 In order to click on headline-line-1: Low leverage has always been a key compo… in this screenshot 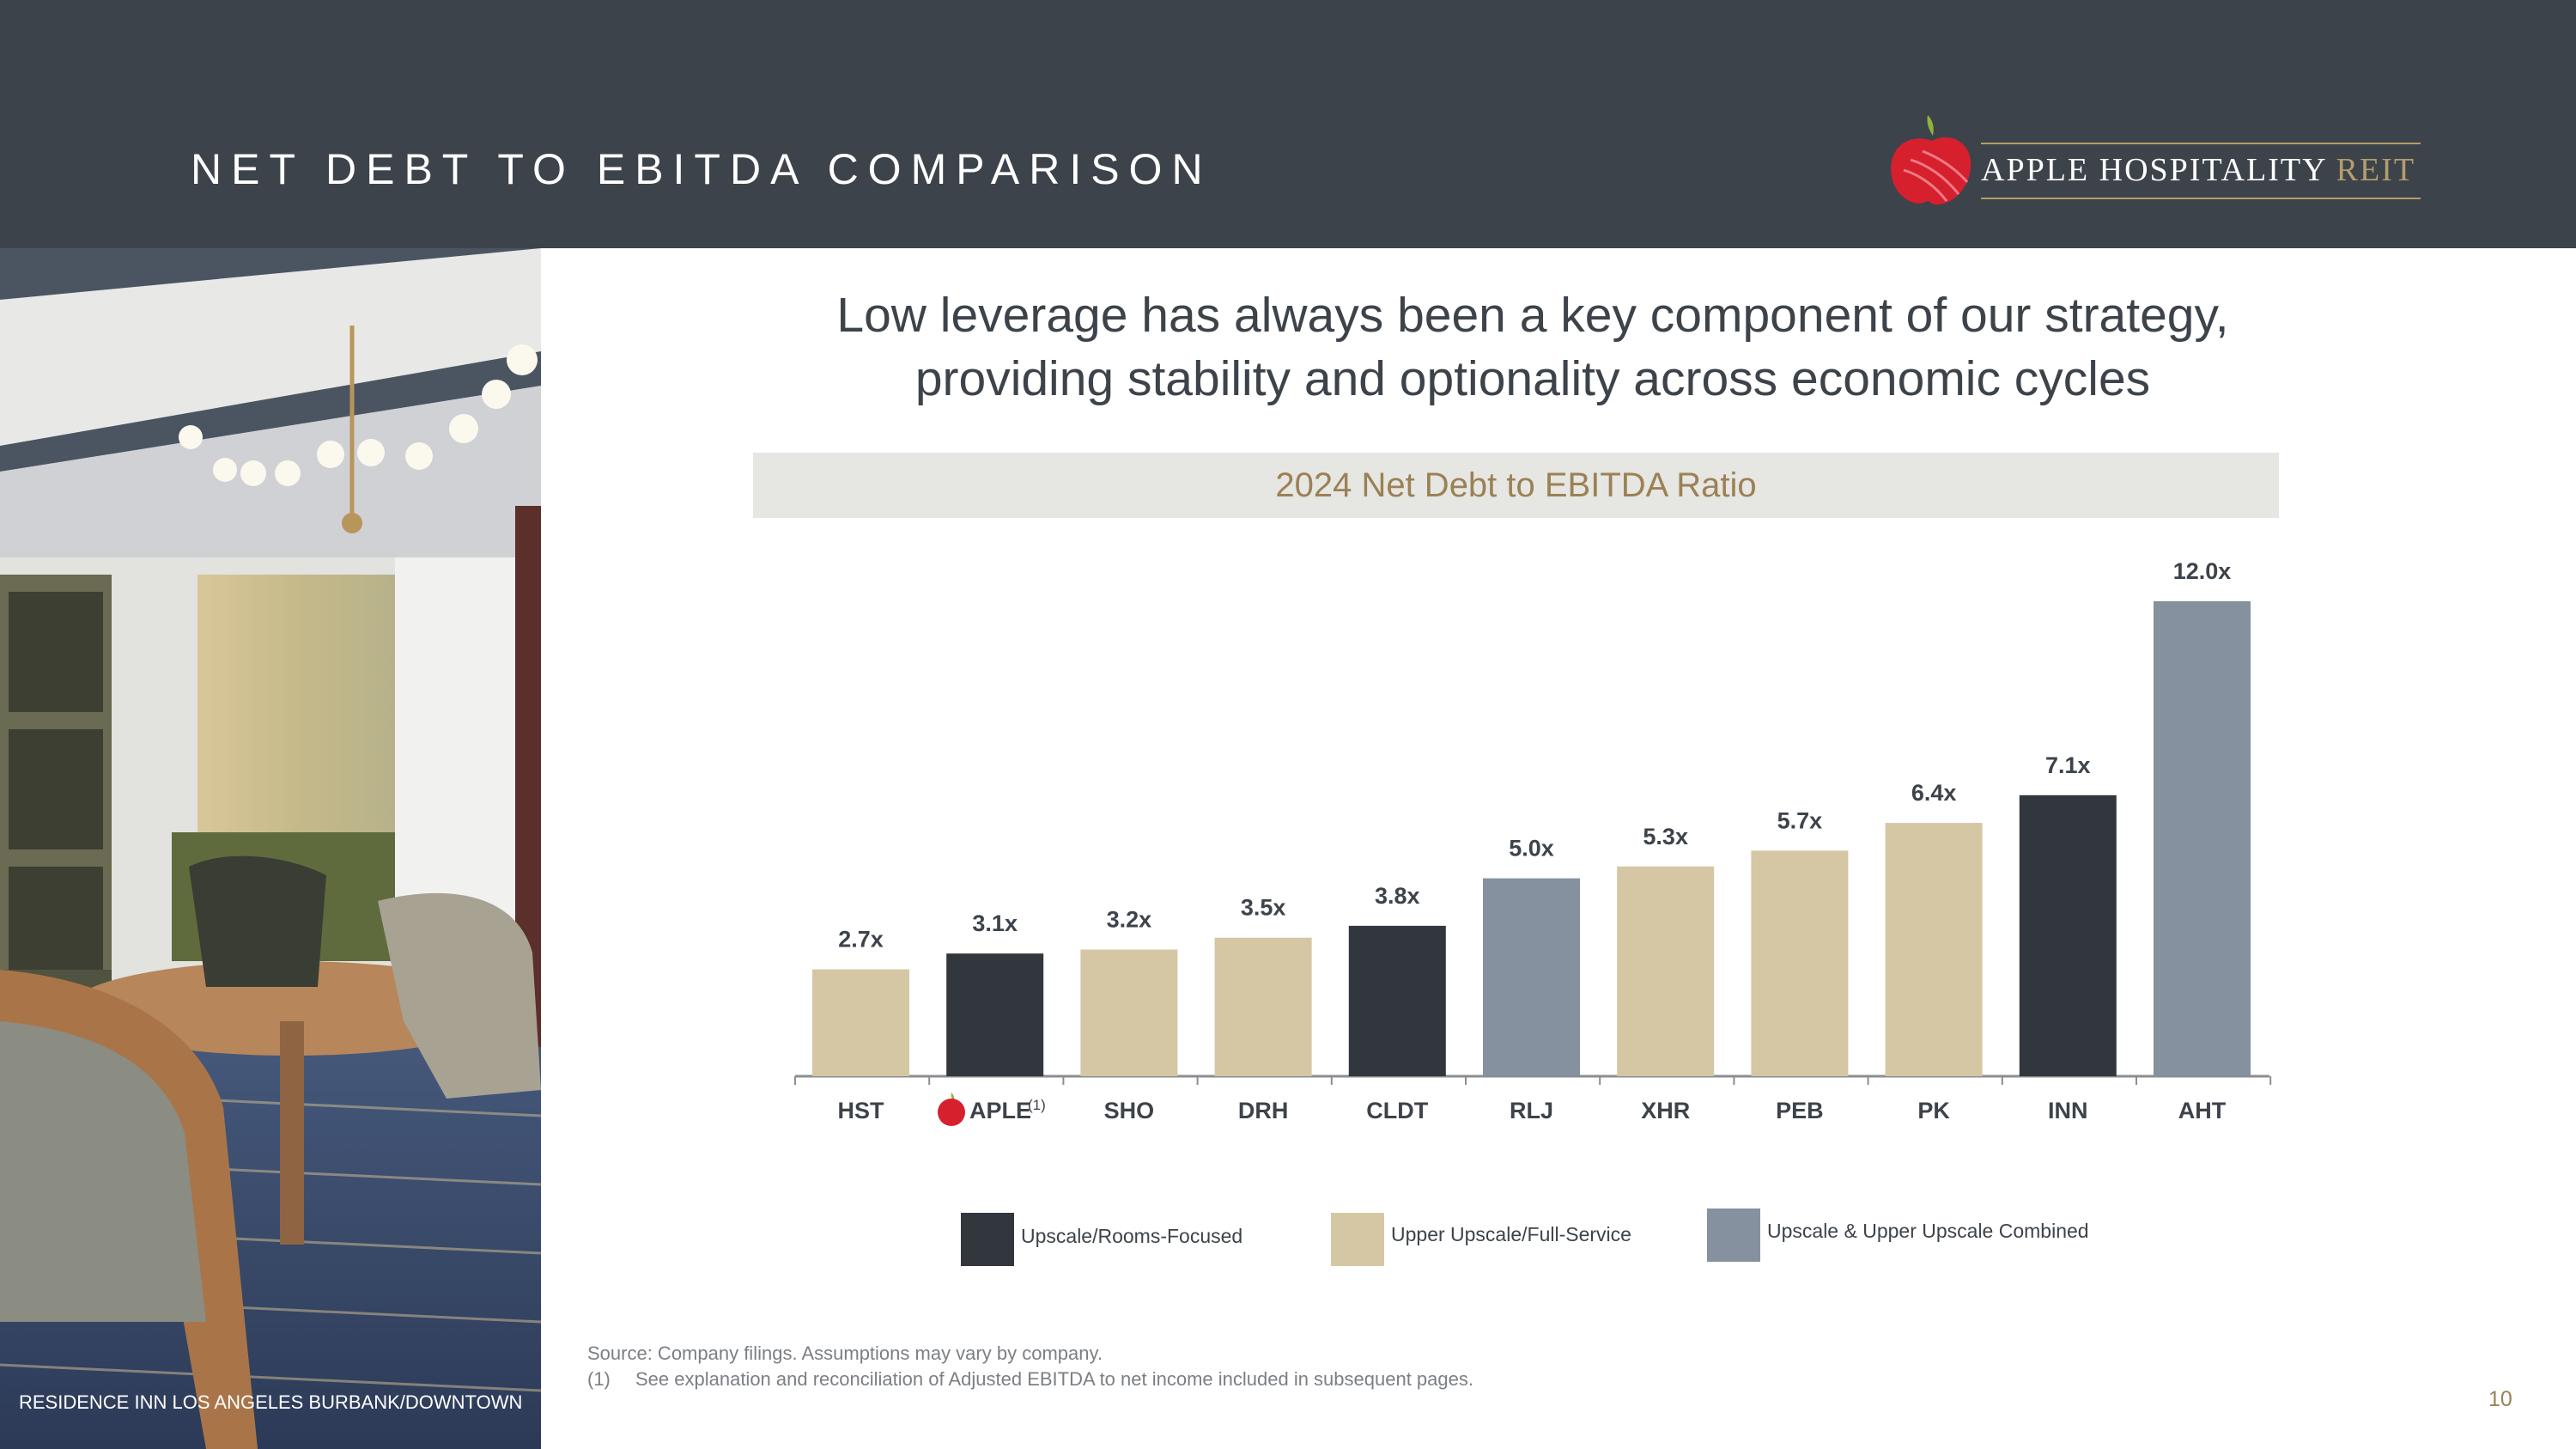, I will do `click(1532, 315)`.